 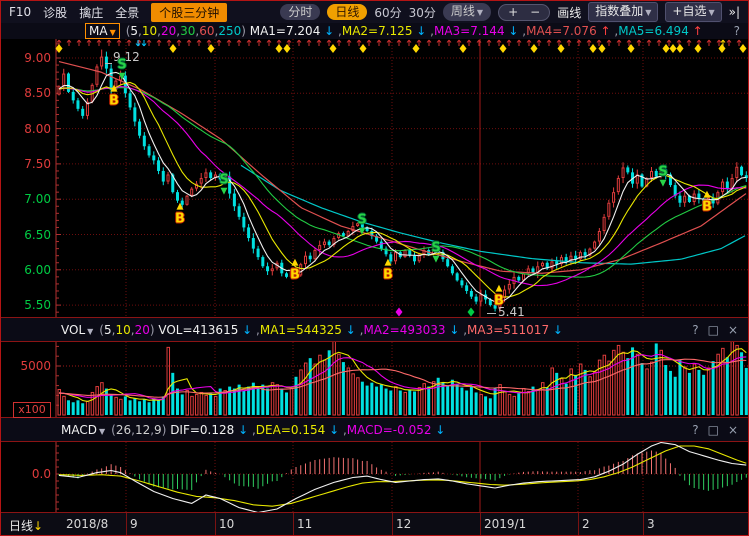 What do you see at coordinates (374, 379) in the screenshot?
I see `volume-chart` at bounding box center [374, 379].